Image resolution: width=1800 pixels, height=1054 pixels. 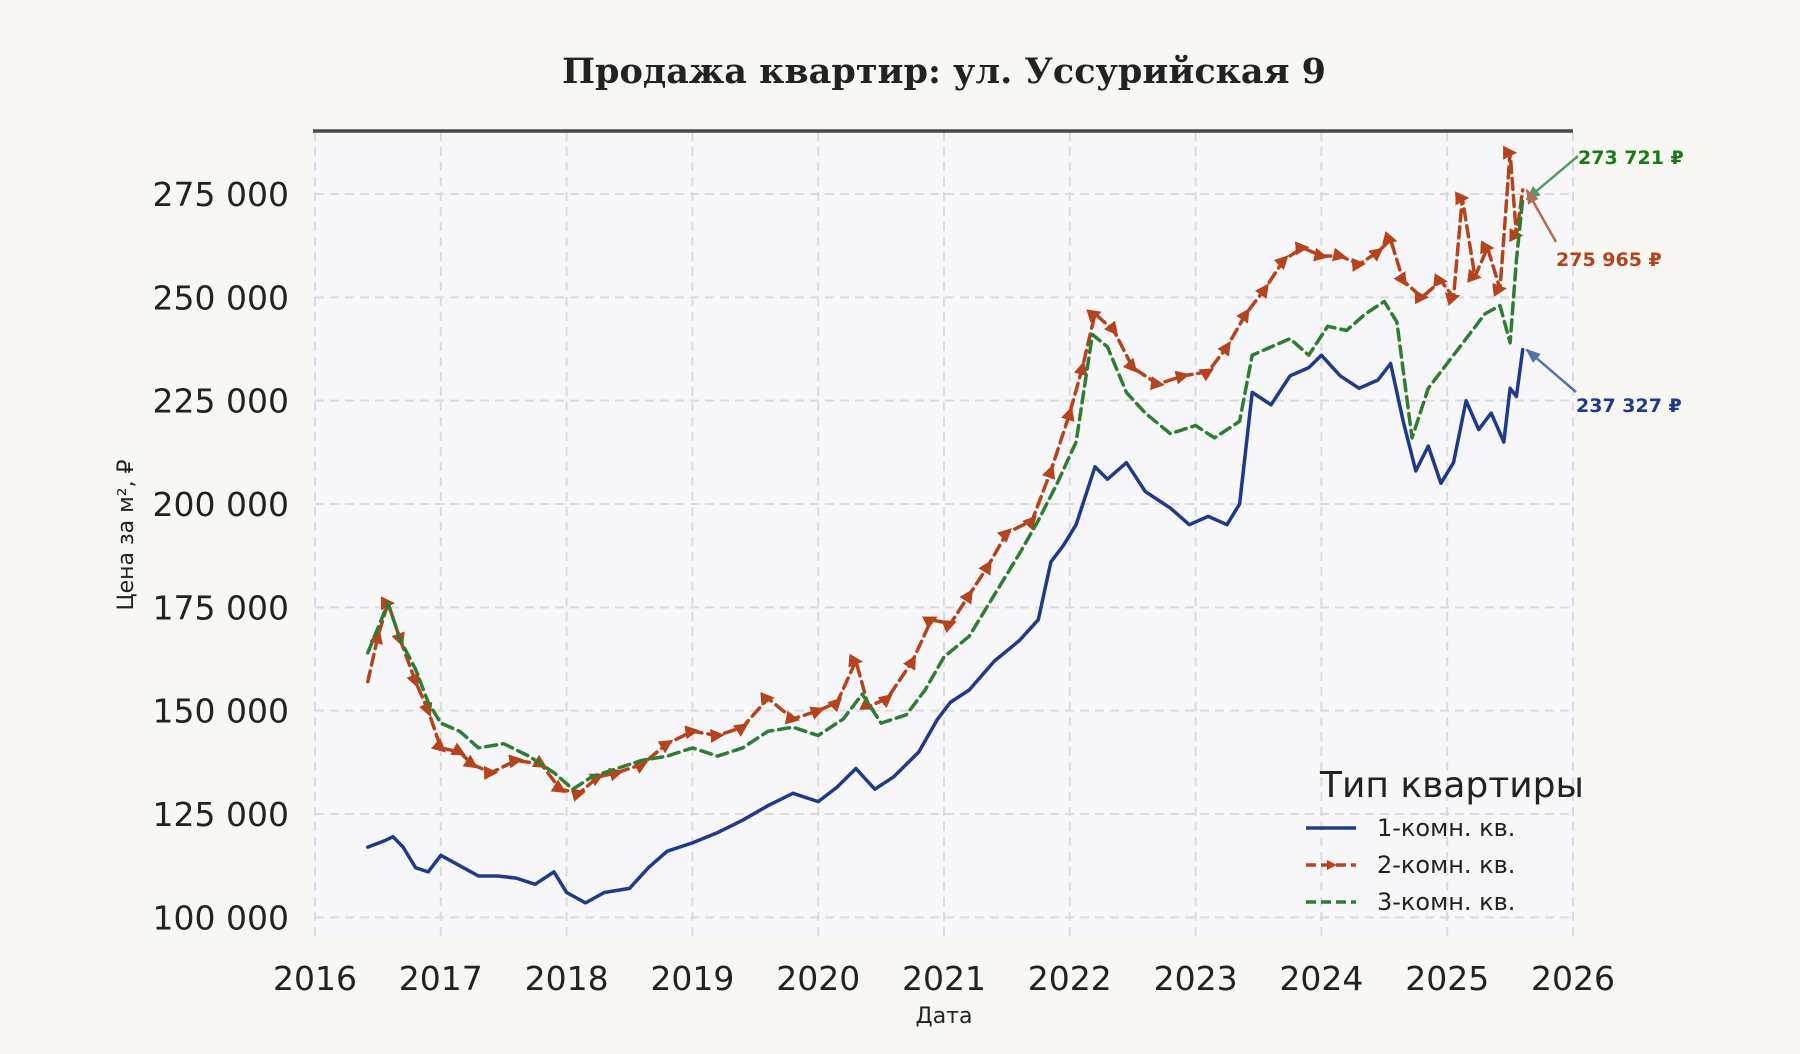 What do you see at coordinates (221, 401) in the screenshot?
I see `y-tick-label: 225 000` at bounding box center [221, 401].